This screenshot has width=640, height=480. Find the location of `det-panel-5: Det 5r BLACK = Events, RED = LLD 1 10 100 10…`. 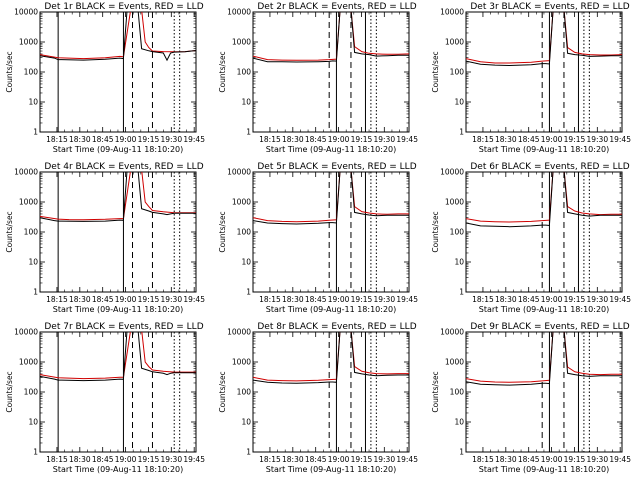

det-panel-5: Det 5r BLACK = Events, RED = LLD 1 10 100 10… is located at coordinates (318, 238).